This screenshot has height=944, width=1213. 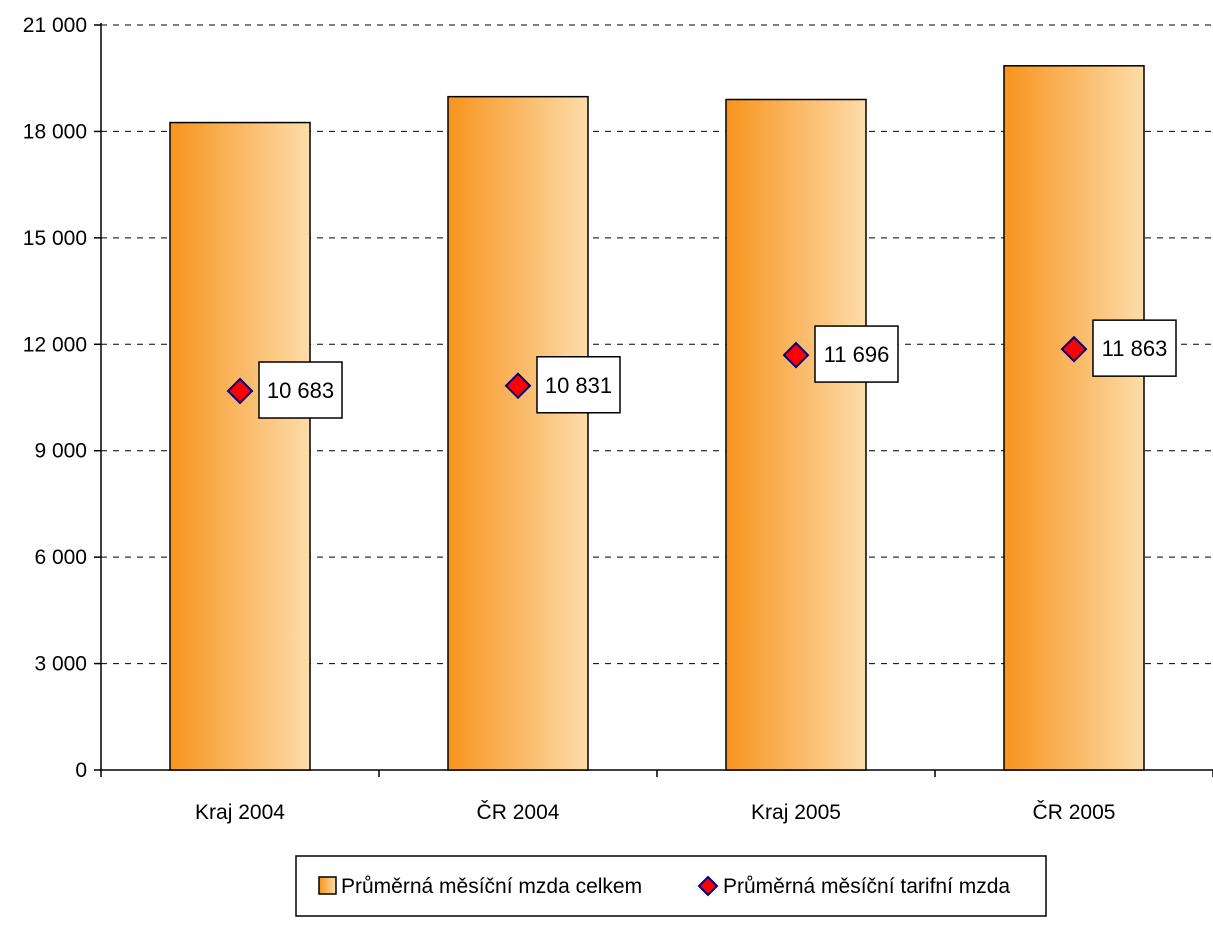 I want to click on y-tick-label: 21 000, so click(x=55, y=25).